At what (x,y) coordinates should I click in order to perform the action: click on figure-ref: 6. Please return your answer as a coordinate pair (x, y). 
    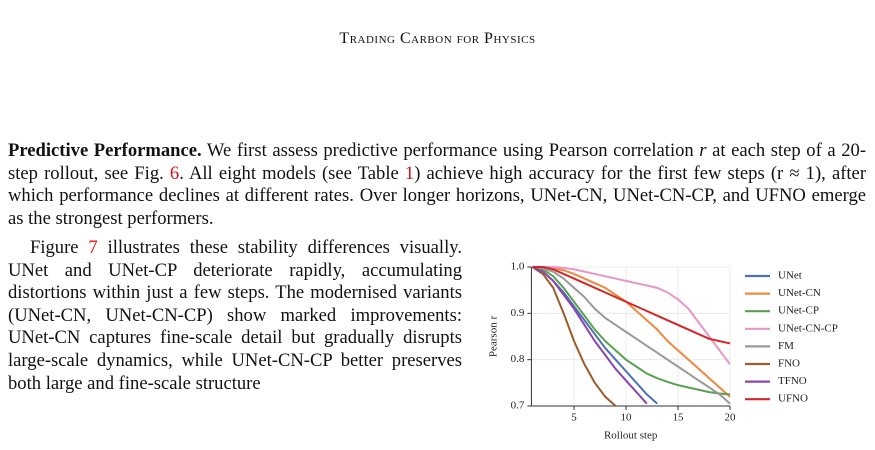
    Looking at the image, I should click on (174, 173).